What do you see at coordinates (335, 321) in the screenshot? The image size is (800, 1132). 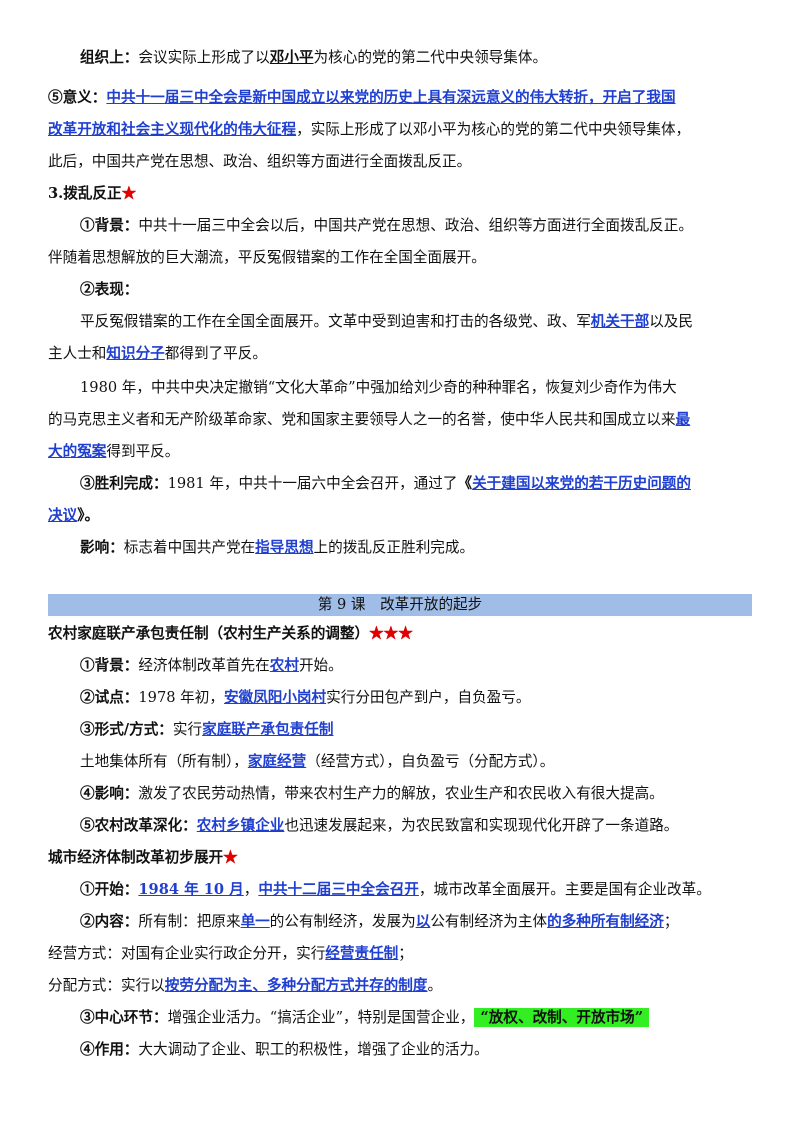 I see `text: 平反冤假错案的工作在全国全面展开。文革中受到迫害和打击的各级党、政、军` at bounding box center [335, 321].